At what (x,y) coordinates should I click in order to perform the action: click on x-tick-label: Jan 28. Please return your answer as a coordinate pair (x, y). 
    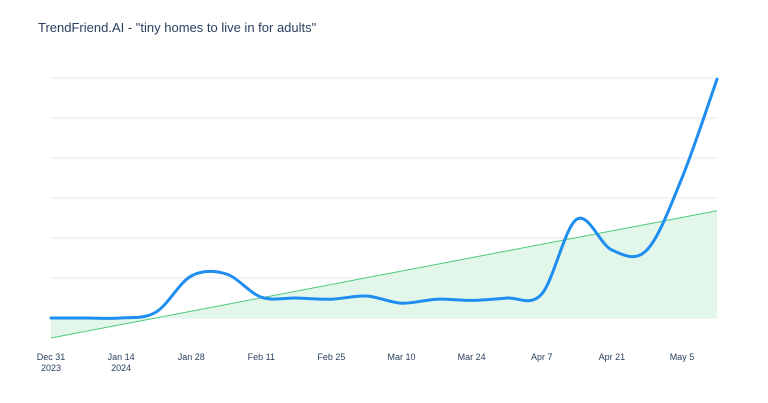
    Looking at the image, I should click on (191, 357).